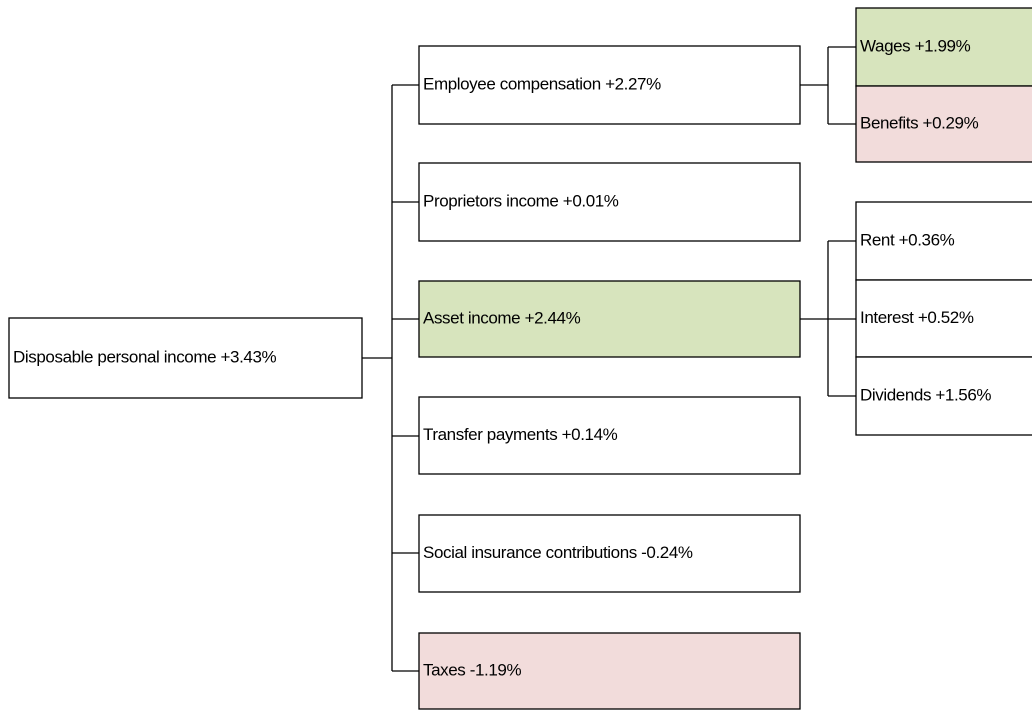  I want to click on node-label: Interest +0.52%, so click(917, 317).